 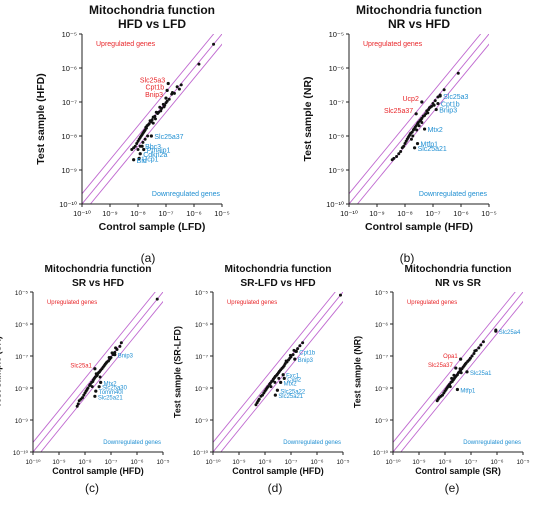 What do you see at coordinates (452, 488) in the screenshot?
I see `panel-caption: (e)` at bounding box center [452, 488].